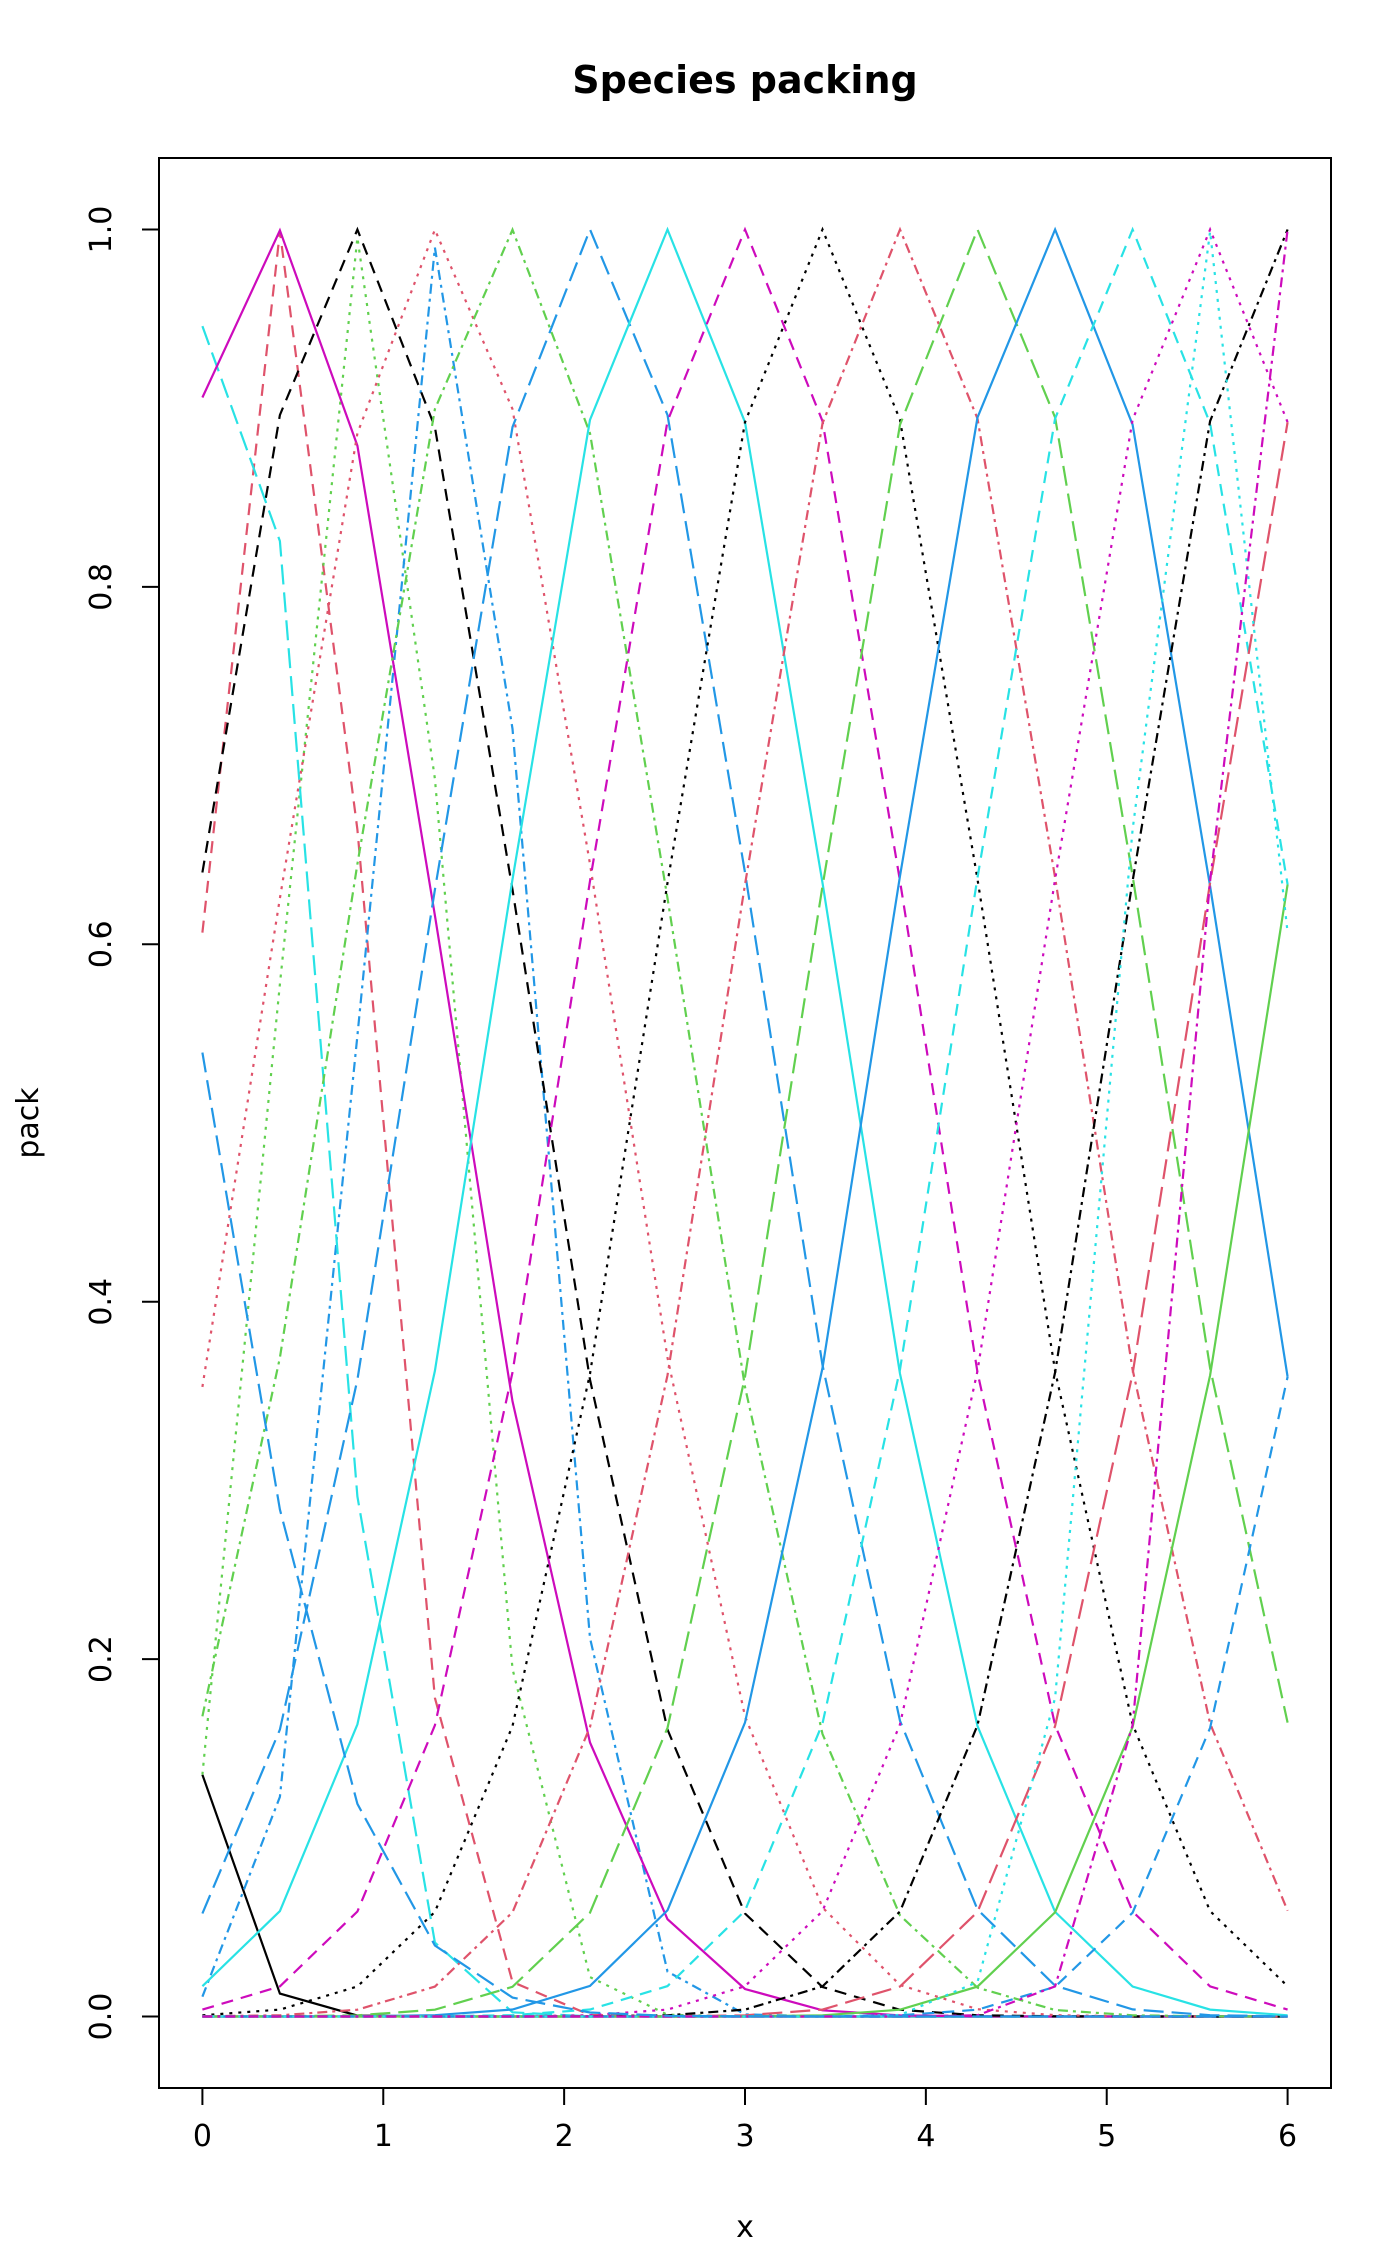 This screenshot has width=1400, height=2266. I want to click on y-tick-label-1: 0.2, so click(101, 1659).